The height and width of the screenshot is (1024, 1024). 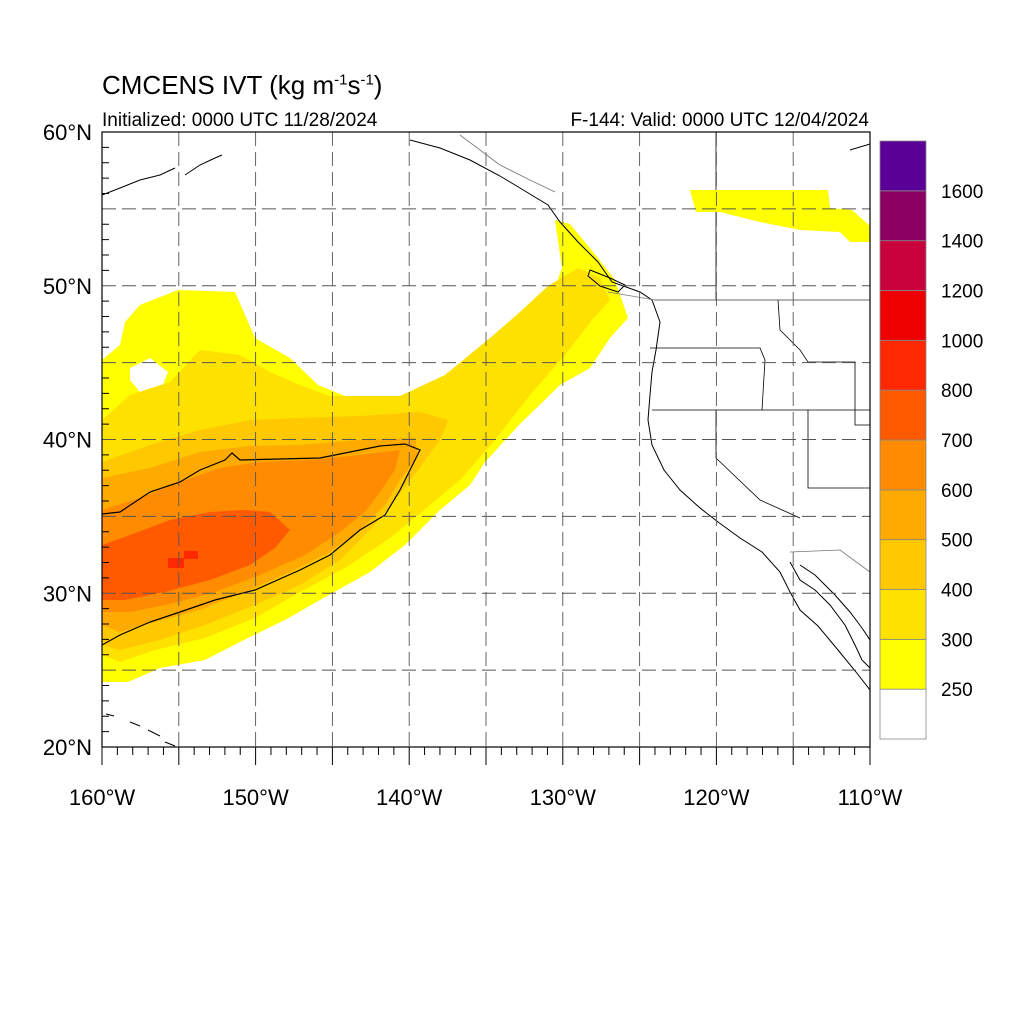 What do you see at coordinates (719, 120) in the screenshot?
I see `valid-time-label: F-144: Valid: 0000 UTC 12/04/2024` at bounding box center [719, 120].